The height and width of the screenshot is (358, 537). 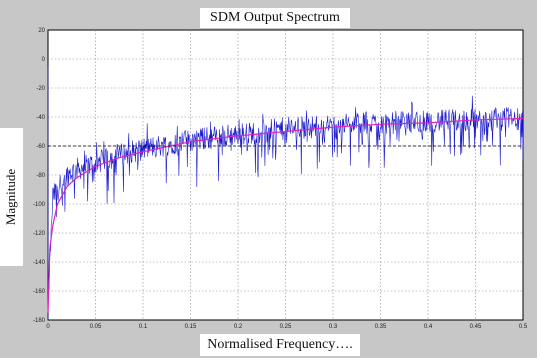 What do you see at coordinates (238, 327) in the screenshot?
I see `x-tick-label: 0.2` at bounding box center [238, 327].